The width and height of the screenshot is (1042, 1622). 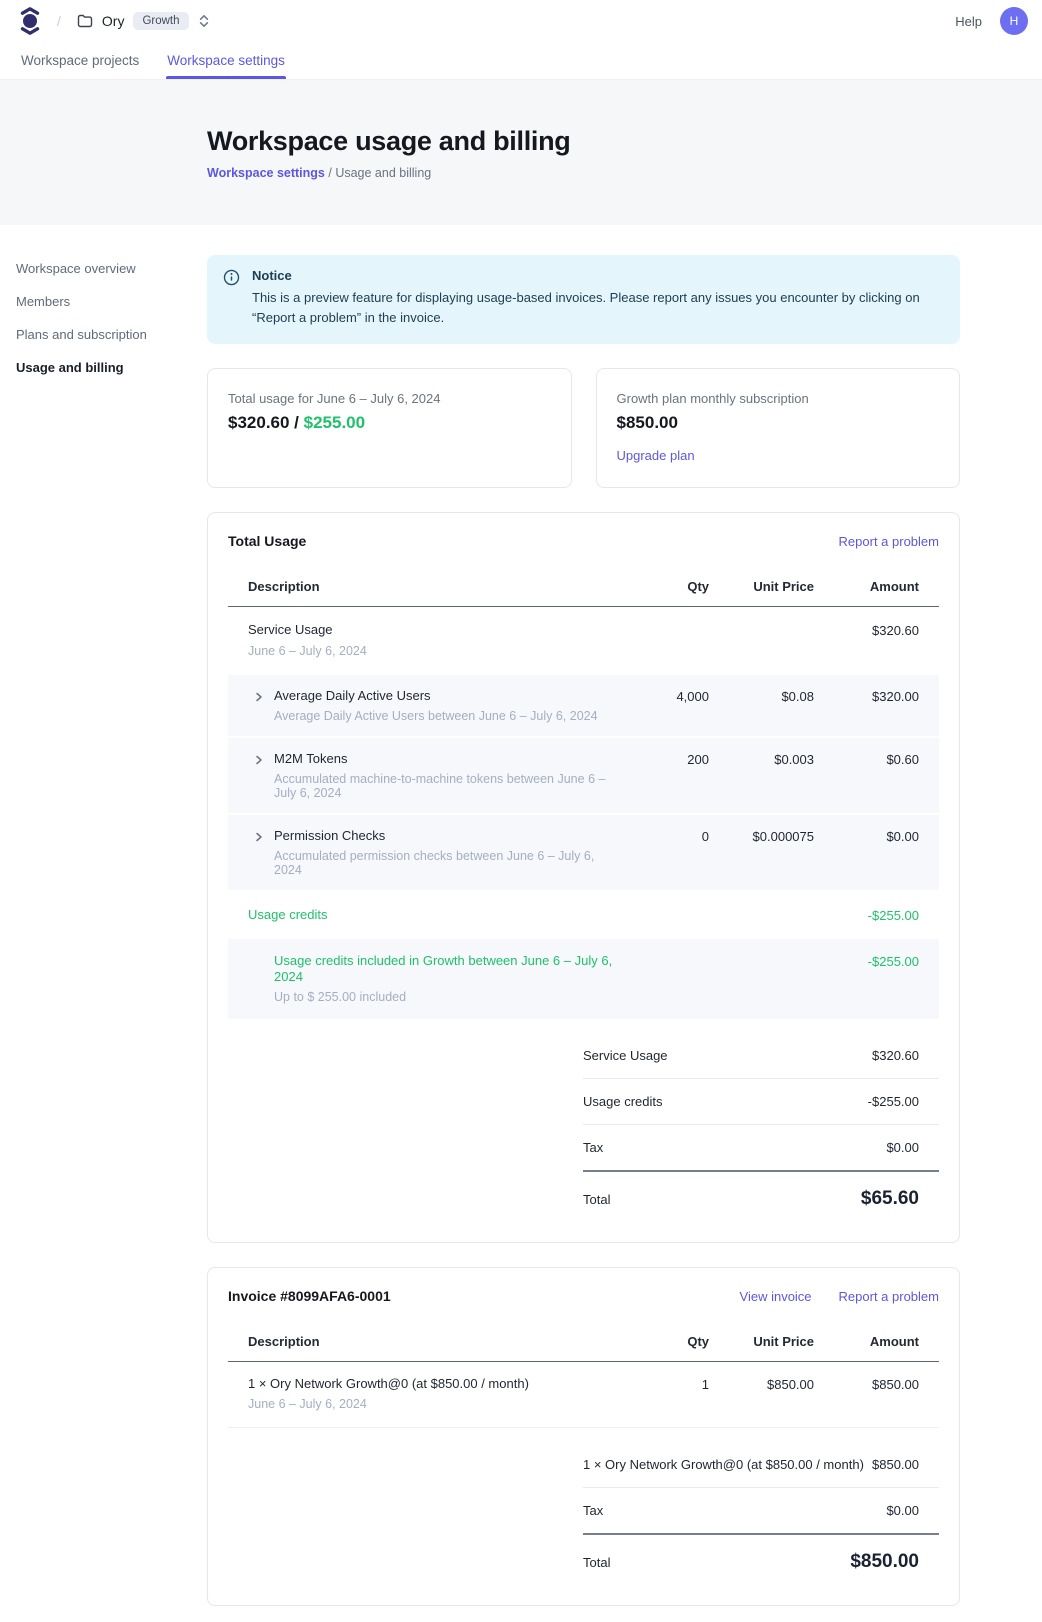 What do you see at coordinates (698, 759) in the screenshot?
I see `row-qty: 200` at bounding box center [698, 759].